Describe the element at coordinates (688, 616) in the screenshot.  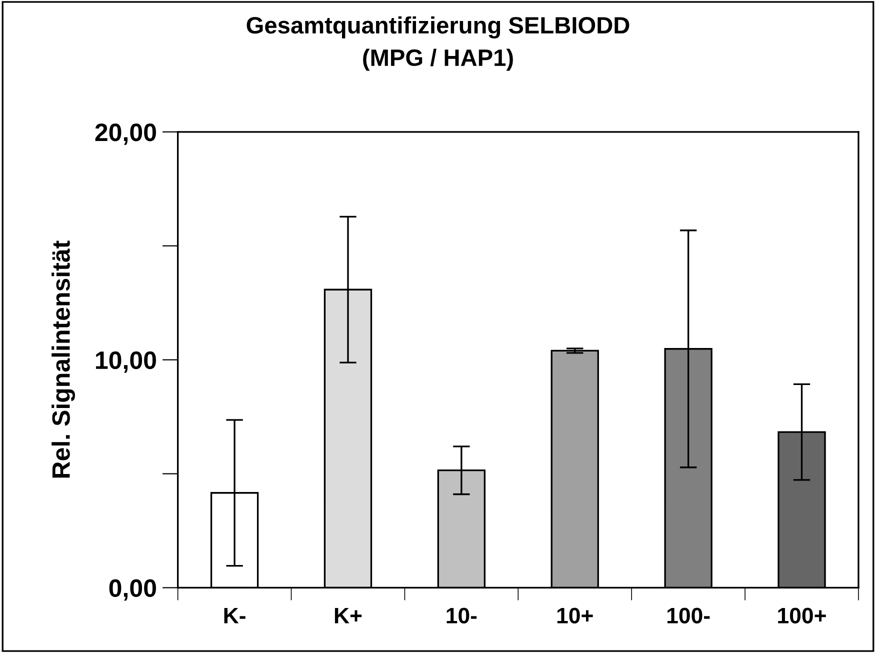
I see `x-tick-label: 100-` at that location.